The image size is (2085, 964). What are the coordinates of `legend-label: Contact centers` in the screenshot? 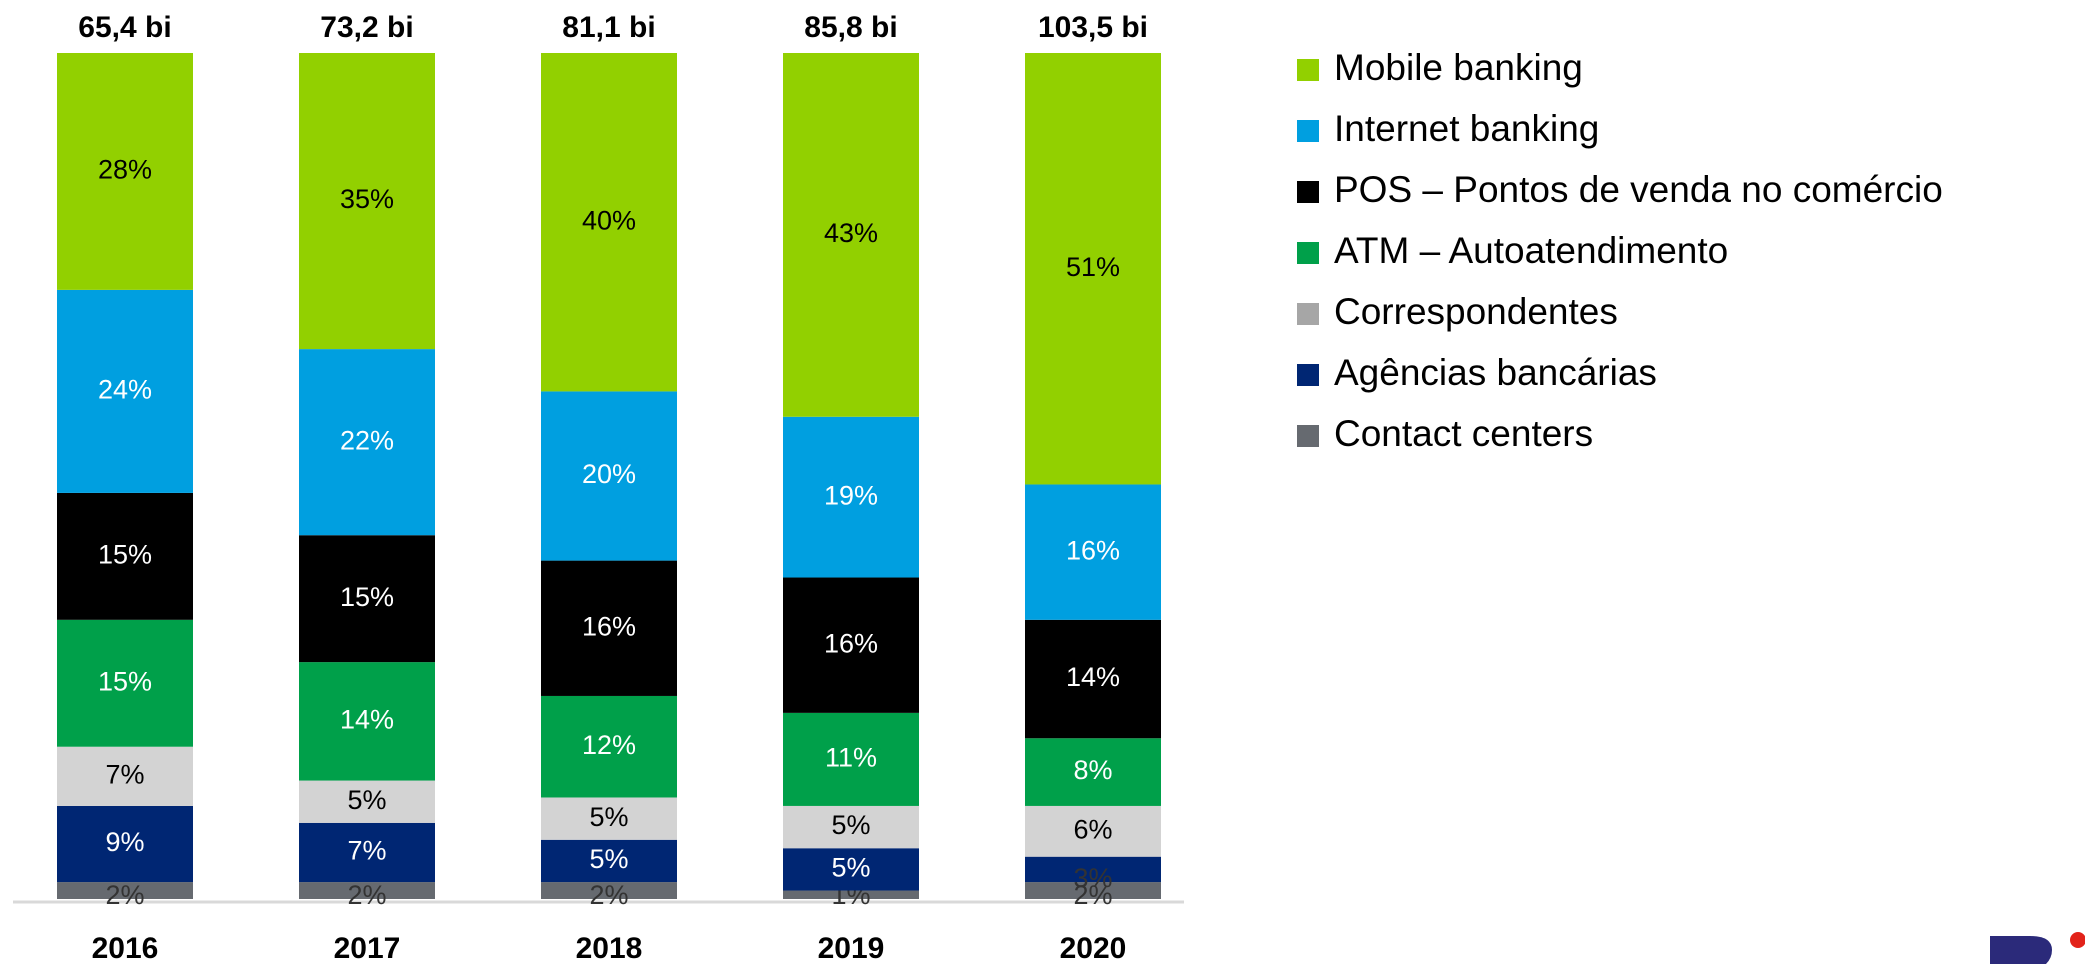 It's located at (1463, 433).